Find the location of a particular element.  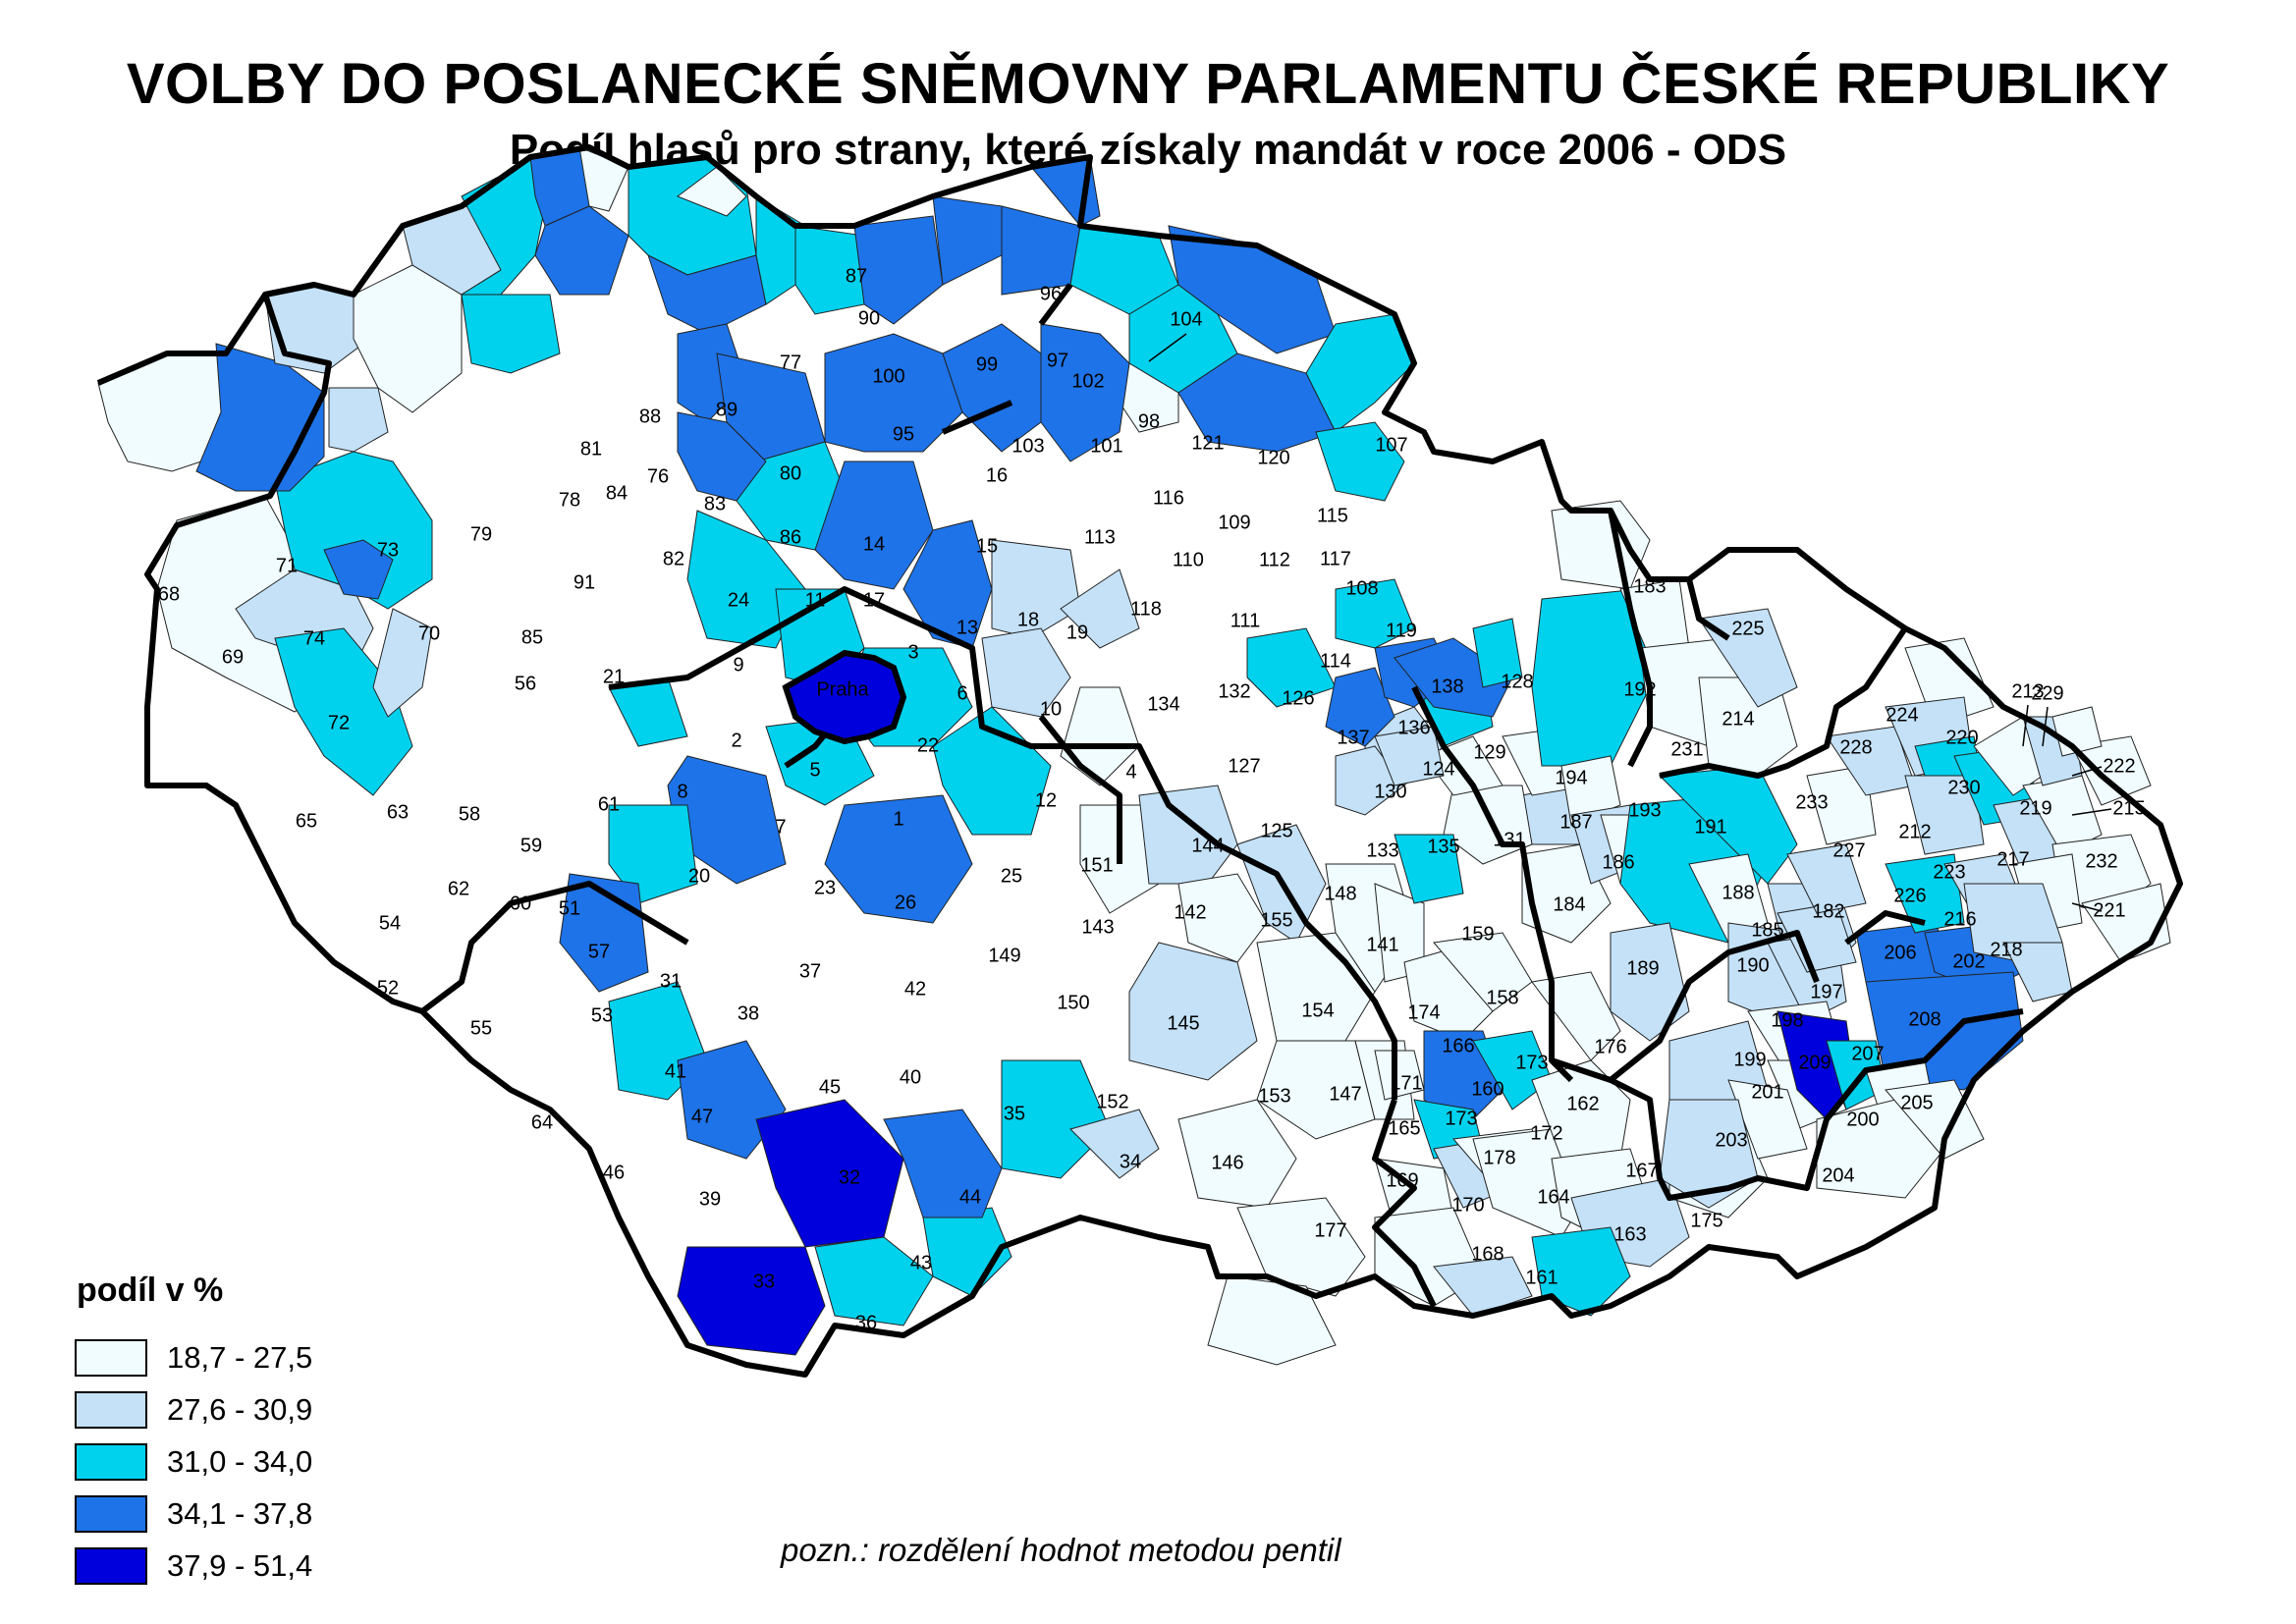

district-label: 79 is located at coordinates (481, 534).